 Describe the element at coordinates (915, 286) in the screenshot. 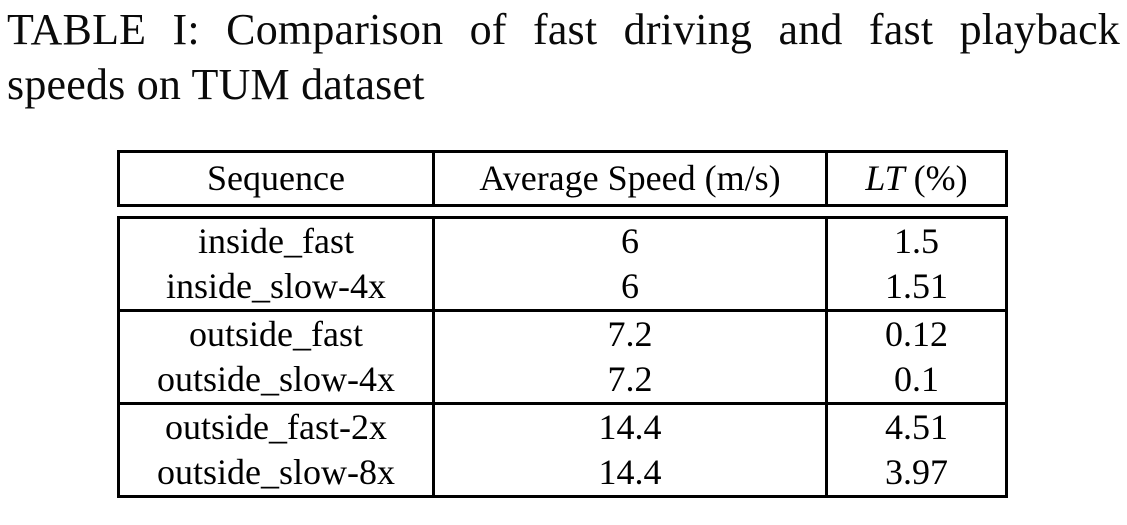

I see `cell-lt: 1.51` at that location.